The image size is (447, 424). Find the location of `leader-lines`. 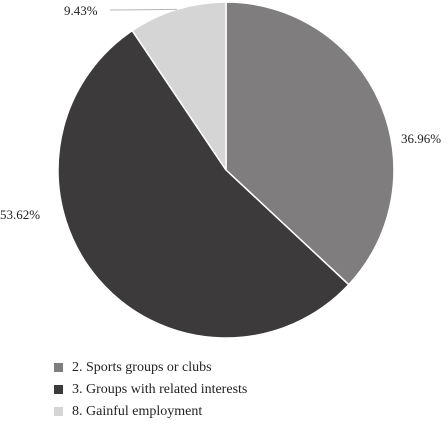

leader-lines is located at coordinates (143, 9).